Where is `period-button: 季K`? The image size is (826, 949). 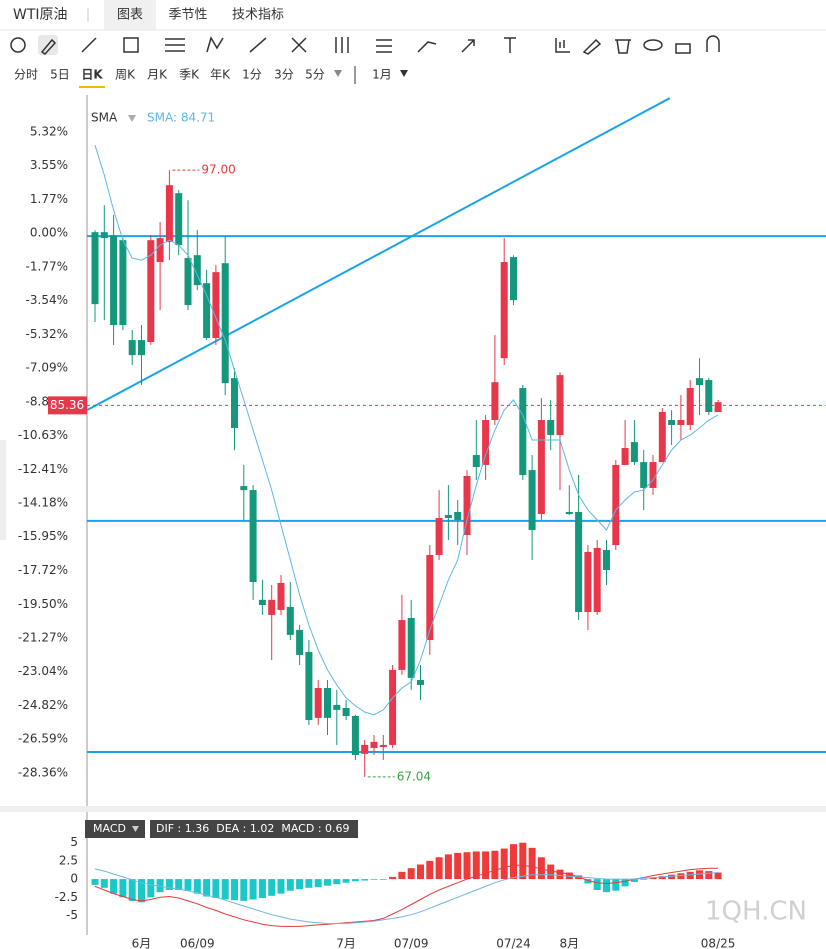 period-button: 季K is located at coordinates (189, 75).